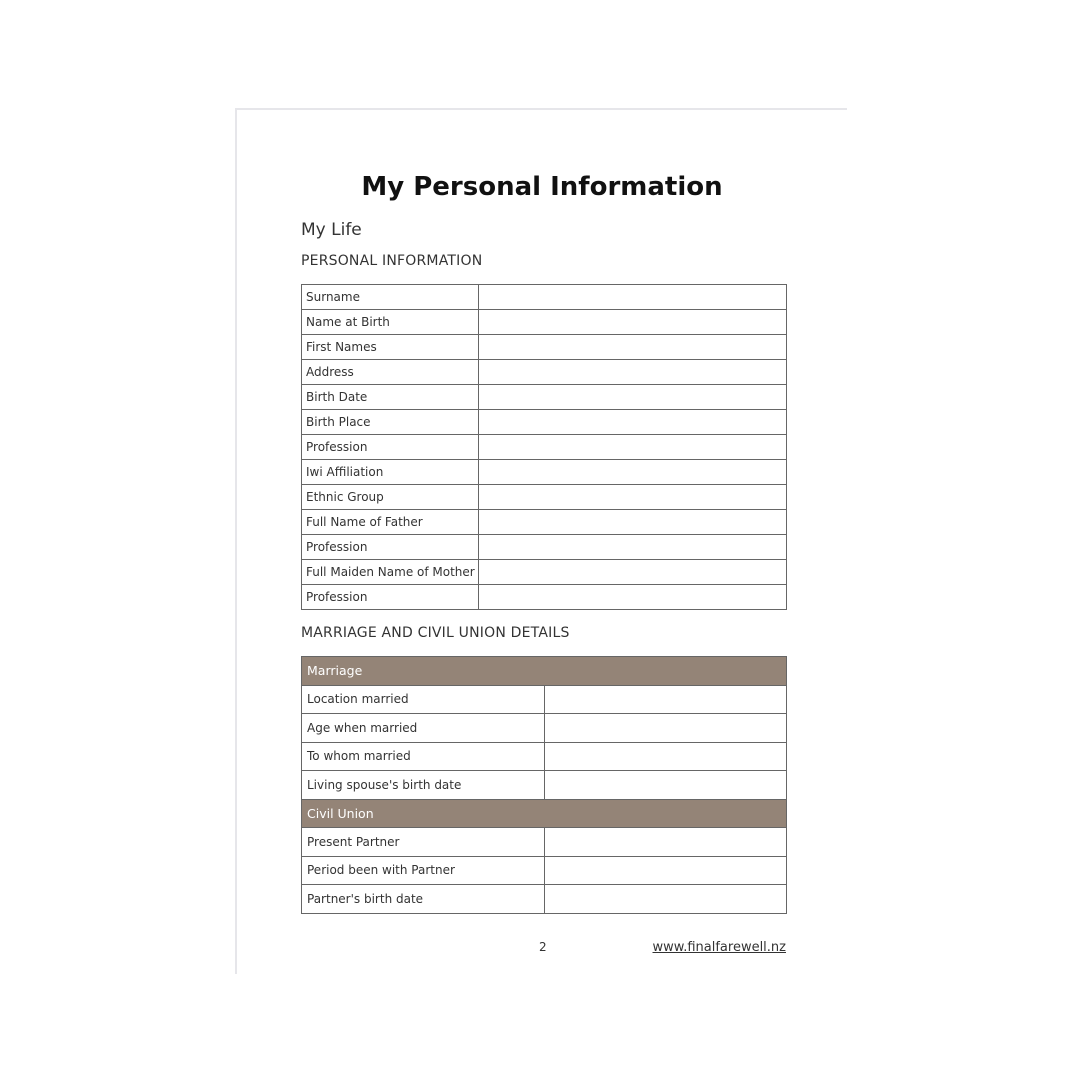 The height and width of the screenshot is (1080, 1080). I want to click on table-section-header: Marriage, so click(544, 671).